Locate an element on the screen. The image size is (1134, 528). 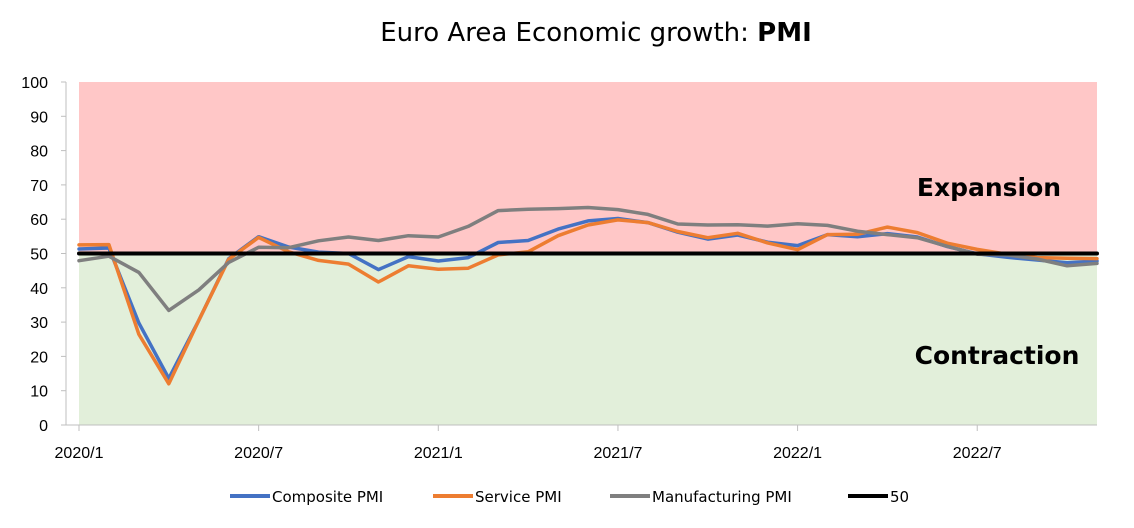
y-tick-label: 100 is located at coordinates (34, 83).